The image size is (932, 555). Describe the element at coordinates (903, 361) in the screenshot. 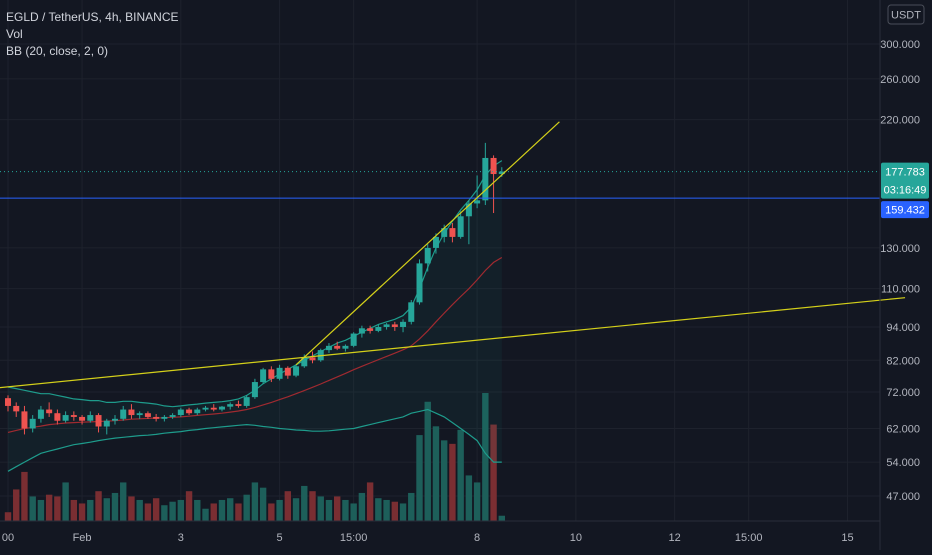

I see `price-tick-label: 82.000` at that location.